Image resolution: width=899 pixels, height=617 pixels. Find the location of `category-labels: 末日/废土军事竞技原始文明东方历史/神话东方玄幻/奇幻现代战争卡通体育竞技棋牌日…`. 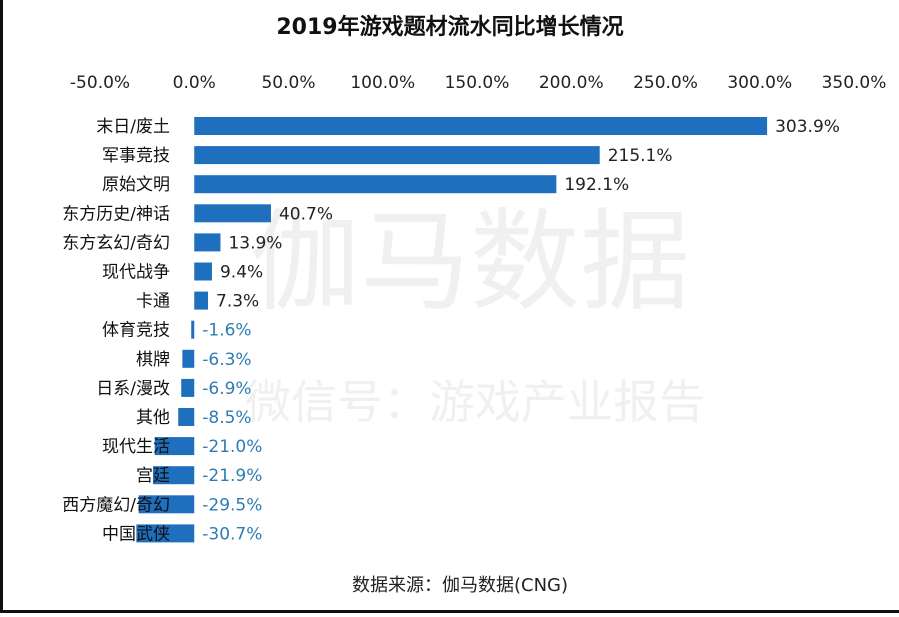

category-labels: 末日/废土军事竞技原始文明东方历史/神话东方玄幻/奇幻现代战争卡通体育竞技棋牌日… is located at coordinates (116, 330).